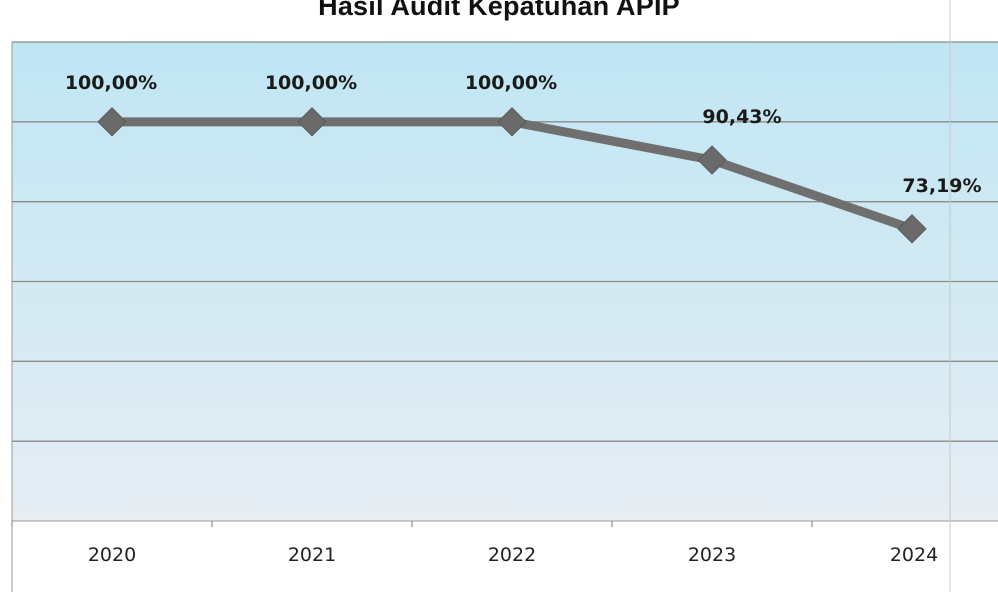 This screenshot has width=998, height=592. Describe the element at coordinates (312, 555) in the screenshot. I see `x-tick-label: 2021` at that location.